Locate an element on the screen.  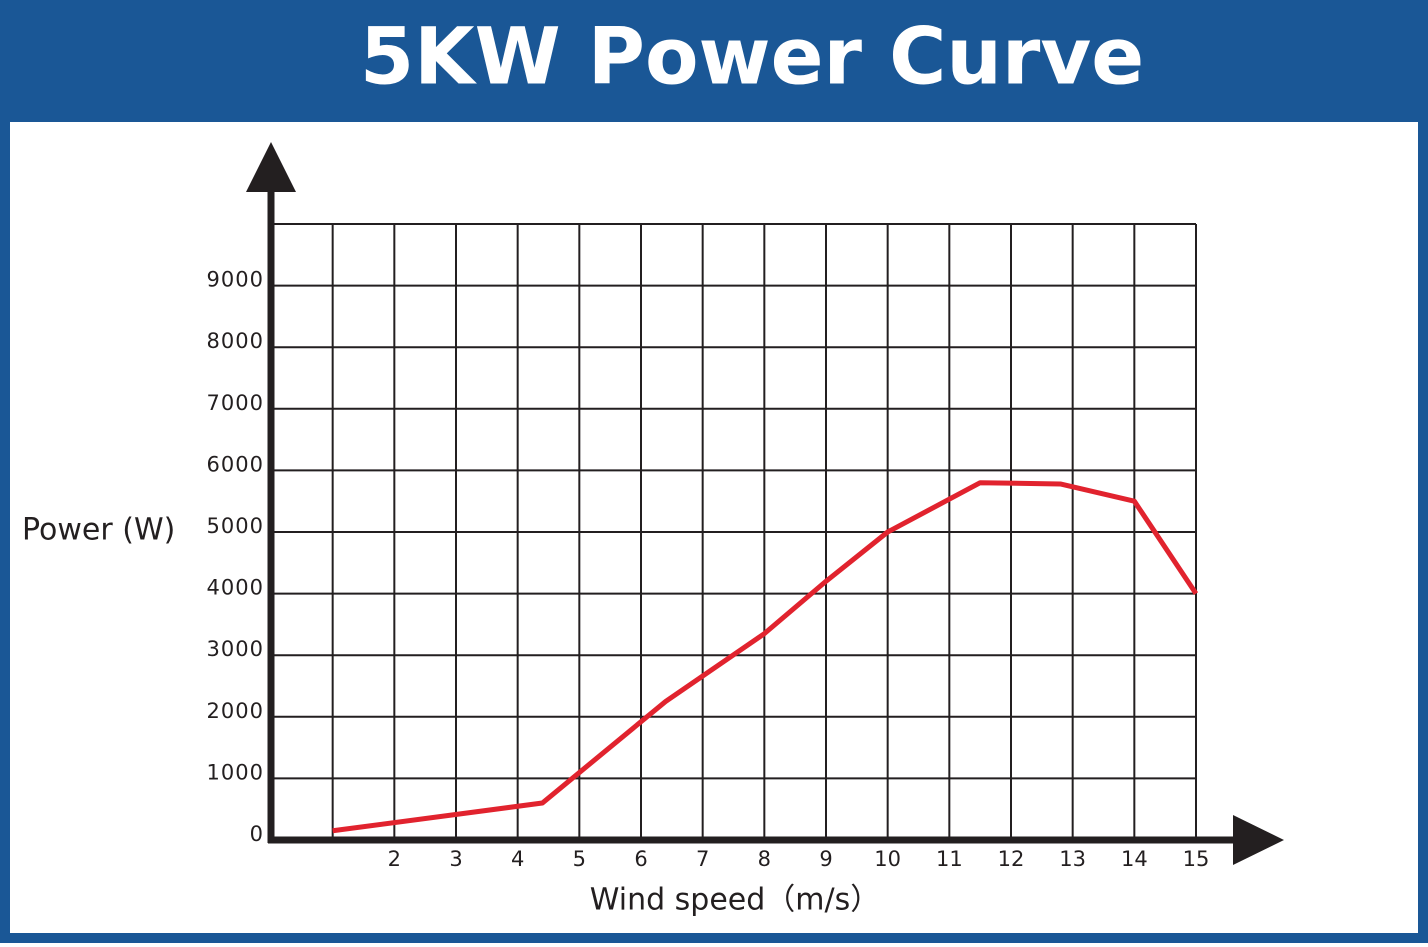
y-tick-label: 4000 is located at coordinates (235, 588).